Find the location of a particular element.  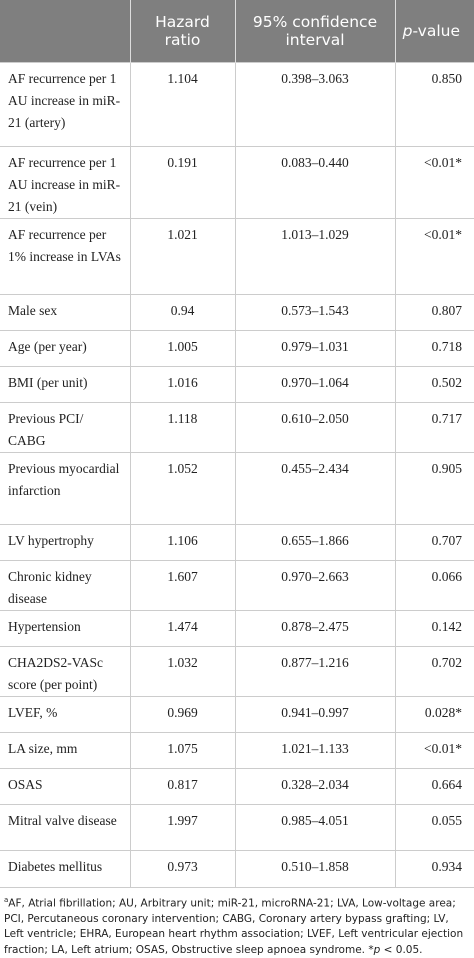

cell: 0.702 is located at coordinates (434, 672).